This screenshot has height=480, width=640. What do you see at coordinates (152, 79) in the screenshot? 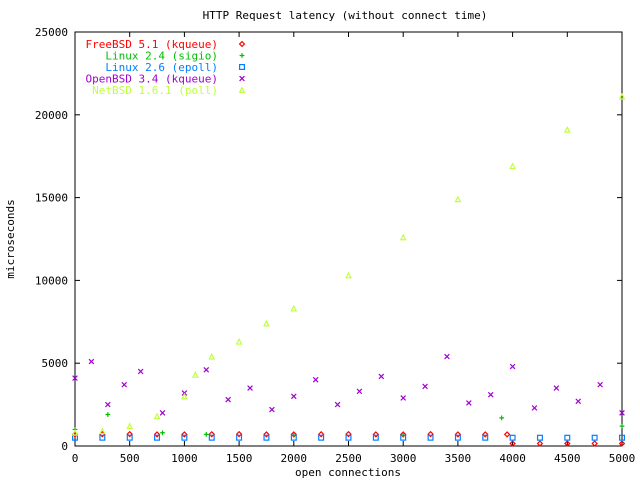
I see `legend-label: OpenBSD 3.4 (kqueue)` at bounding box center [152, 79].